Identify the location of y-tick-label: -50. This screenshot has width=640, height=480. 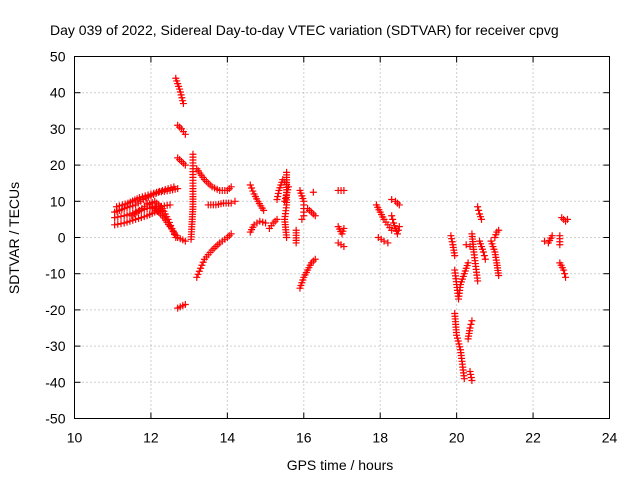
(55, 419).